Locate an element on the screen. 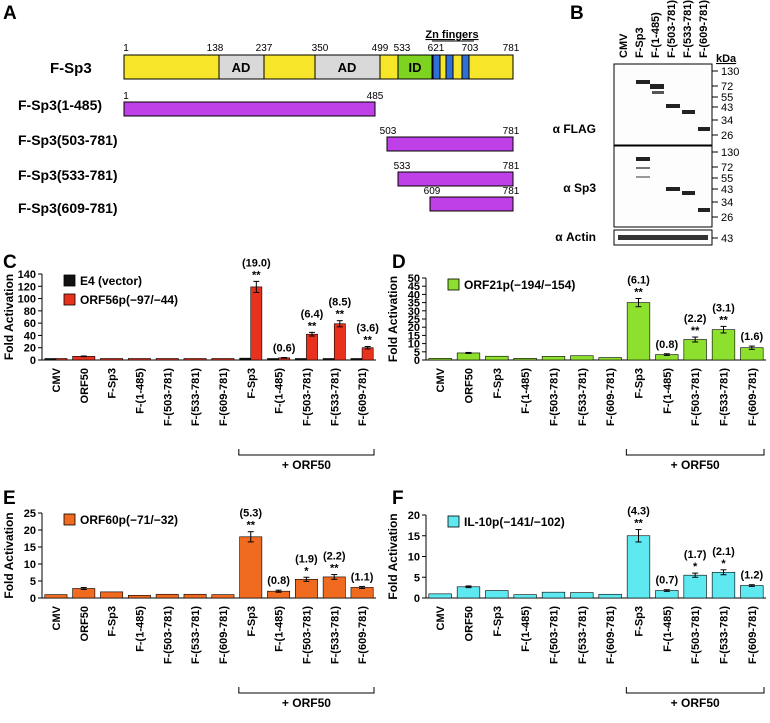 Image resolution: width=770 pixels, height=723 pixels. y-tick-label: 100 is located at coordinates (27, 300).